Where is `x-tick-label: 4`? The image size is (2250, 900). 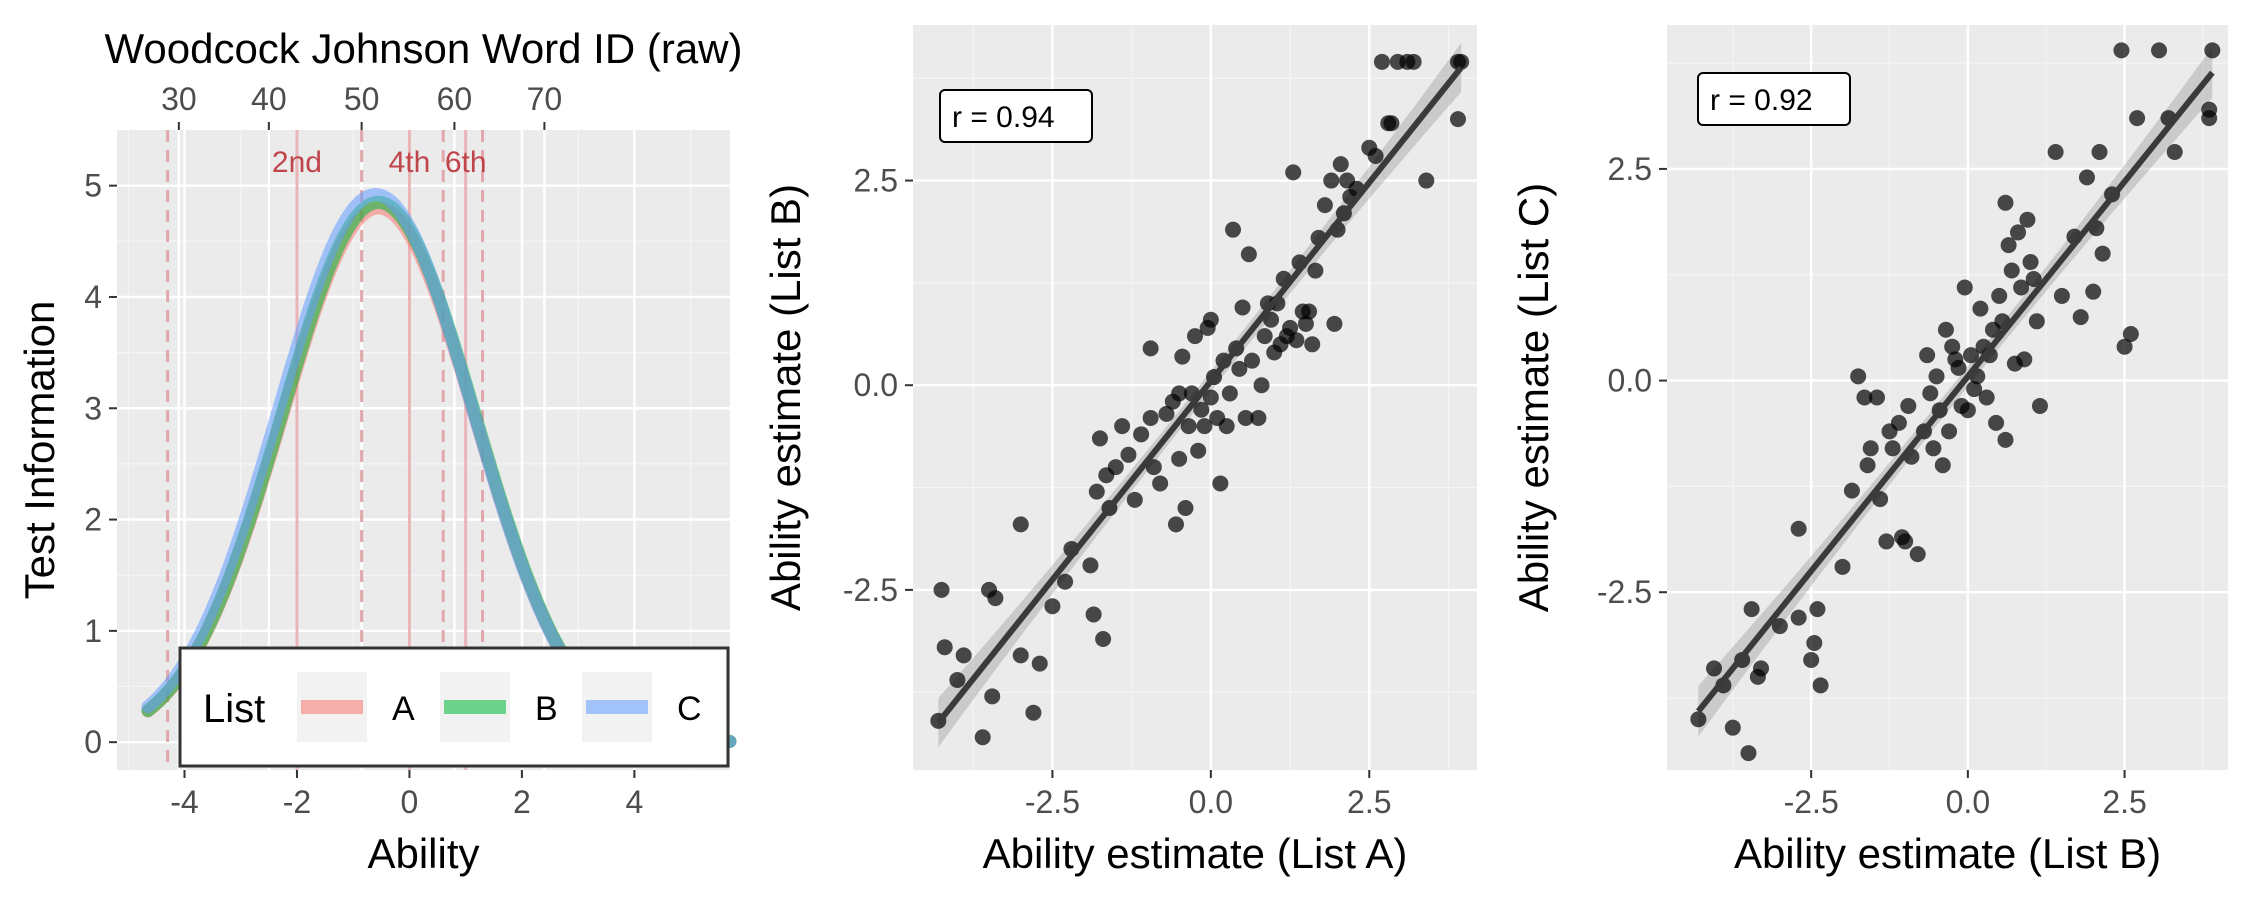
x-tick-label: 4 is located at coordinates (634, 802).